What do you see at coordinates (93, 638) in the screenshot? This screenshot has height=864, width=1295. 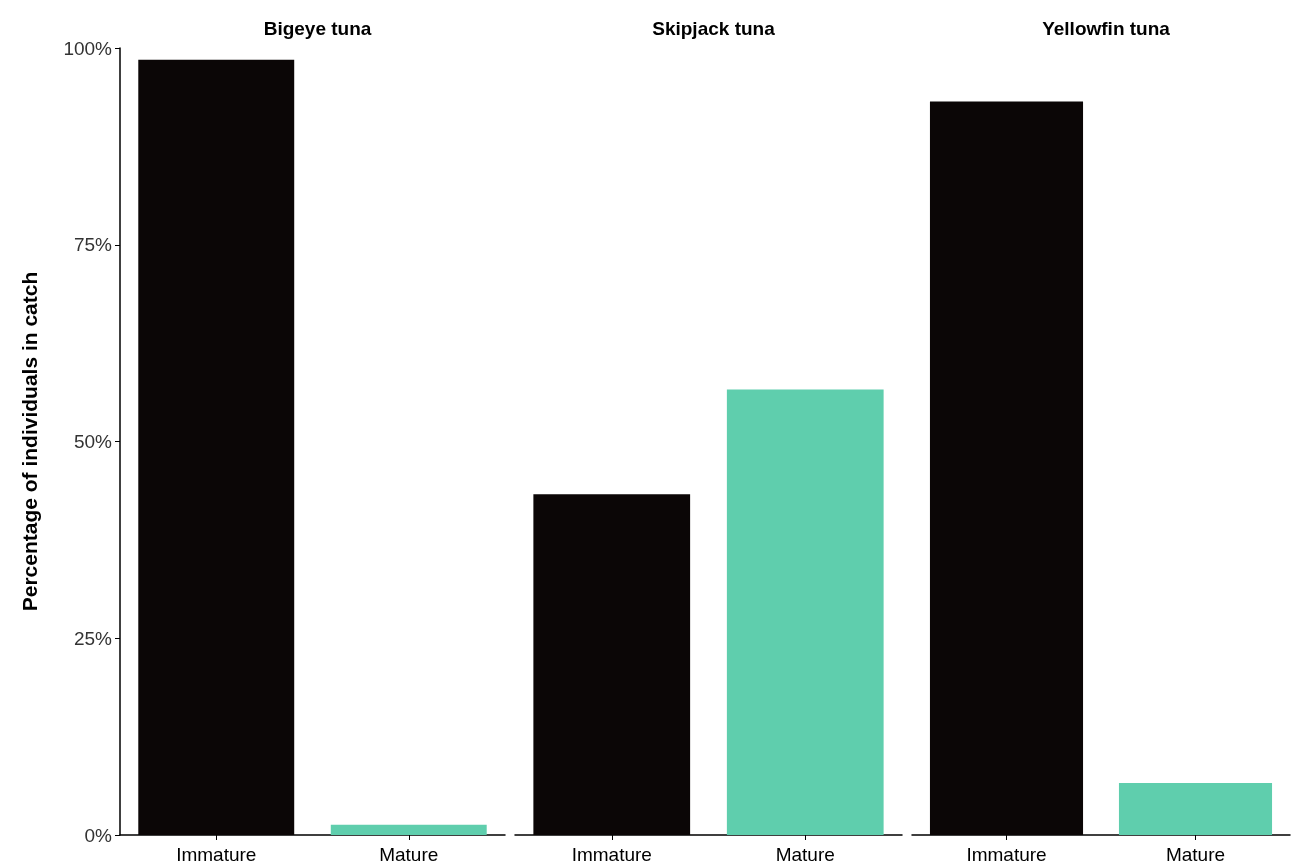 I see `y-tick-label: 25%` at bounding box center [93, 638].